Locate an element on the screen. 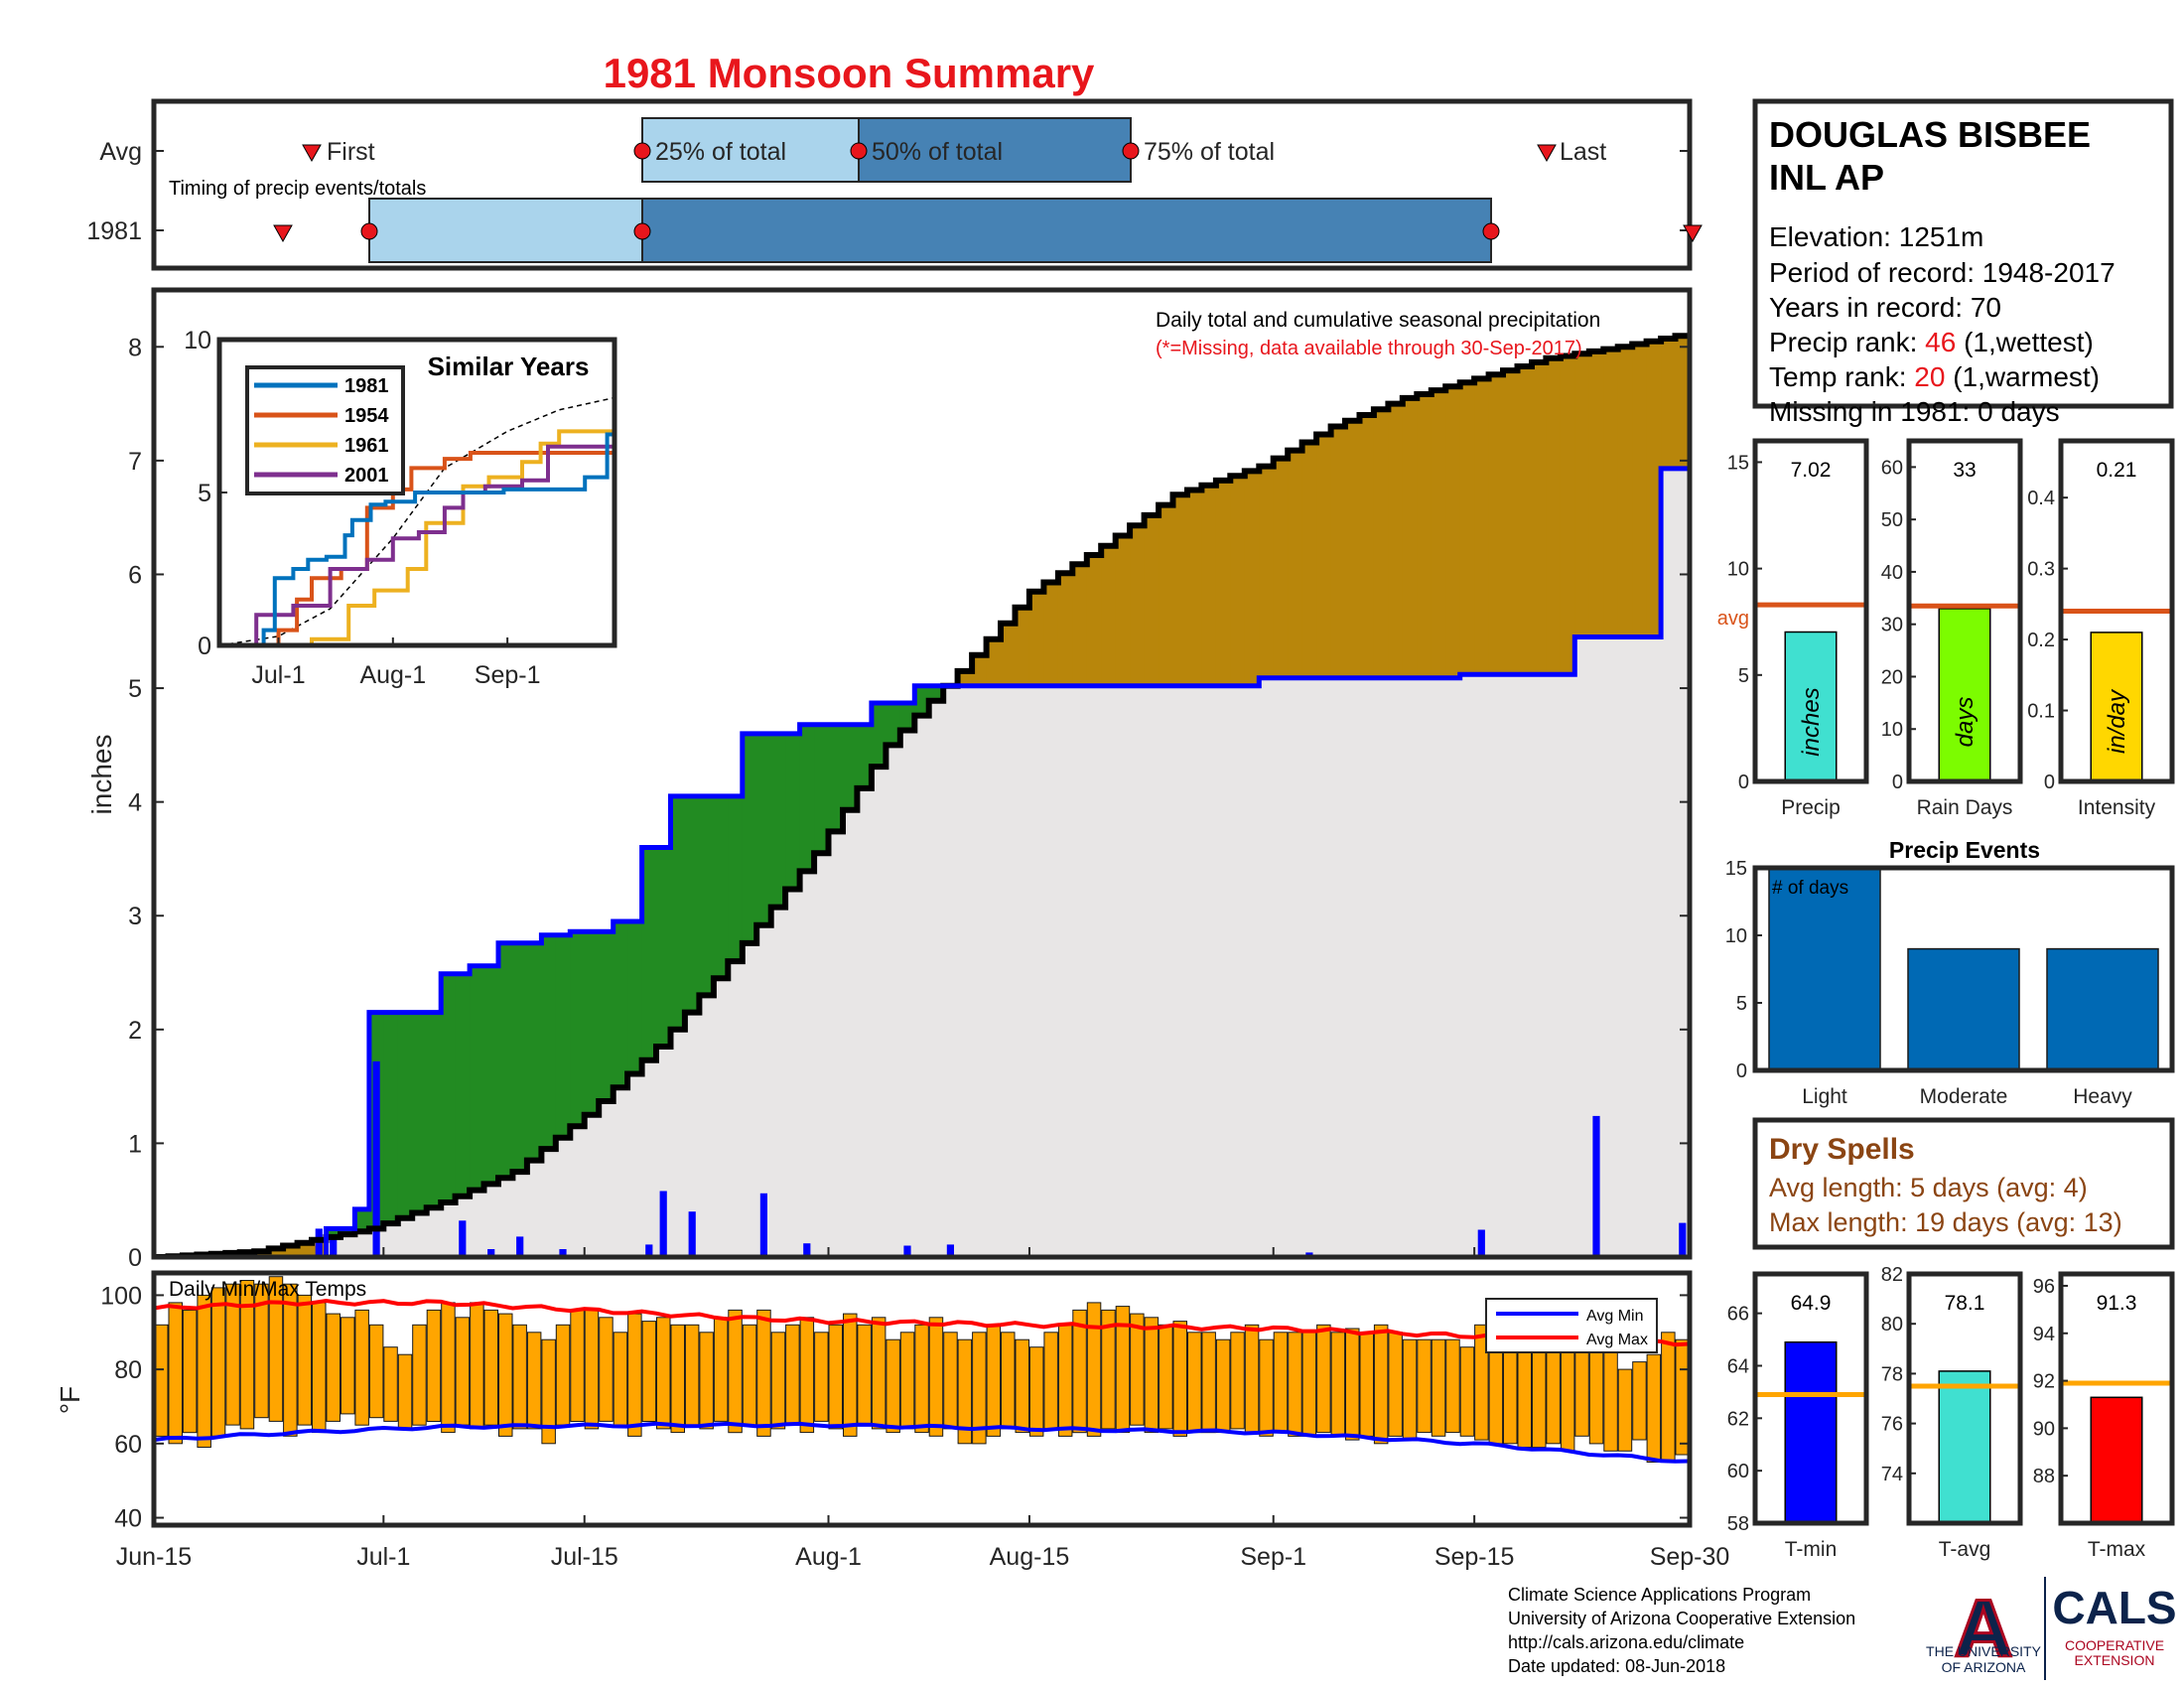  tavg-panel-value: 78.1 is located at coordinates (1965, 1303).